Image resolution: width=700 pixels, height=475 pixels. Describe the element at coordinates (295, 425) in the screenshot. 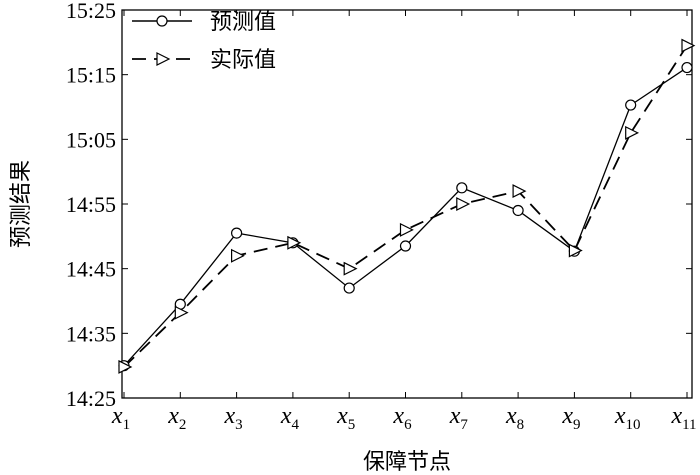

I see `x-tick-subscript: 4` at that location.